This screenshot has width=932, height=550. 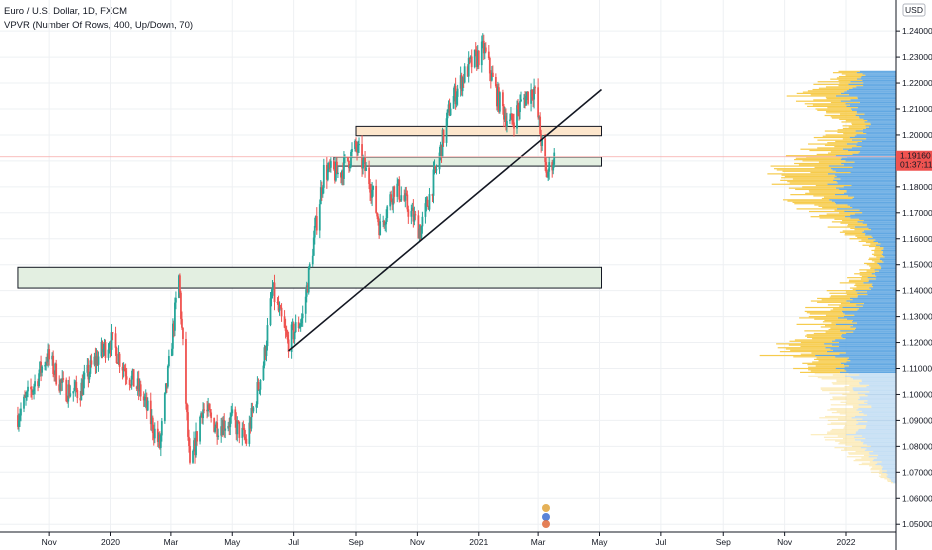 I want to click on y-tick-label: 1.08000, so click(x=917, y=446).